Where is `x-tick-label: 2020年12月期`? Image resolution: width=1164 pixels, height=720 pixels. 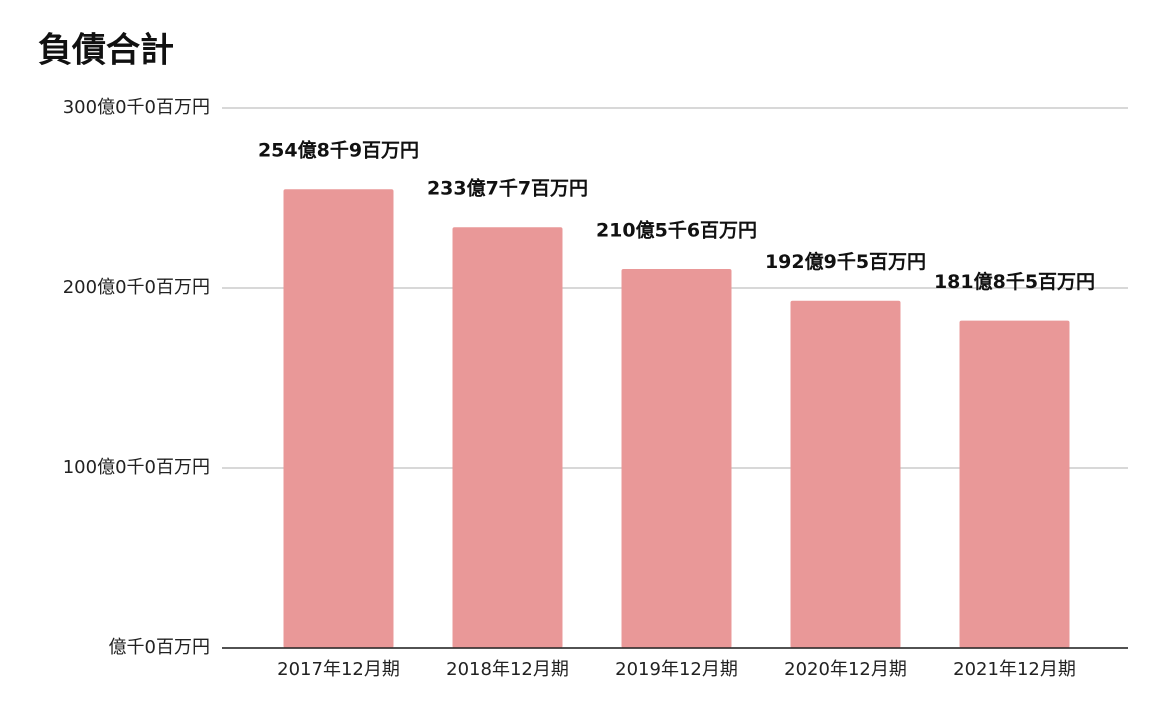
x-tick-label: 2020年12月期 is located at coordinates (845, 669).